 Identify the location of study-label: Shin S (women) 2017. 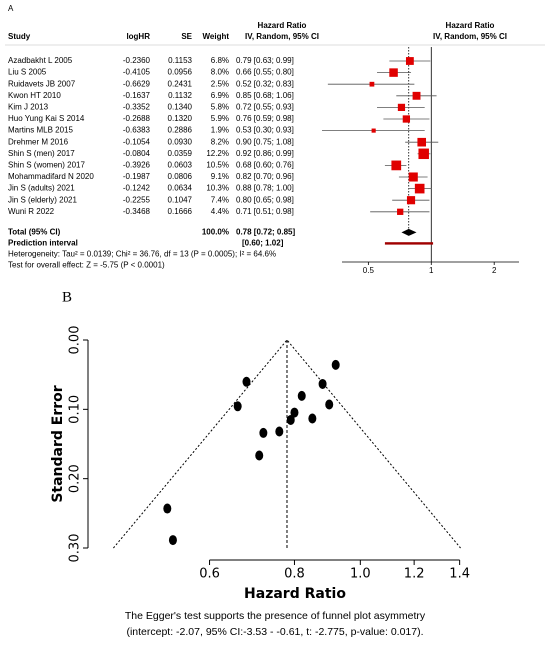
(46, 165).